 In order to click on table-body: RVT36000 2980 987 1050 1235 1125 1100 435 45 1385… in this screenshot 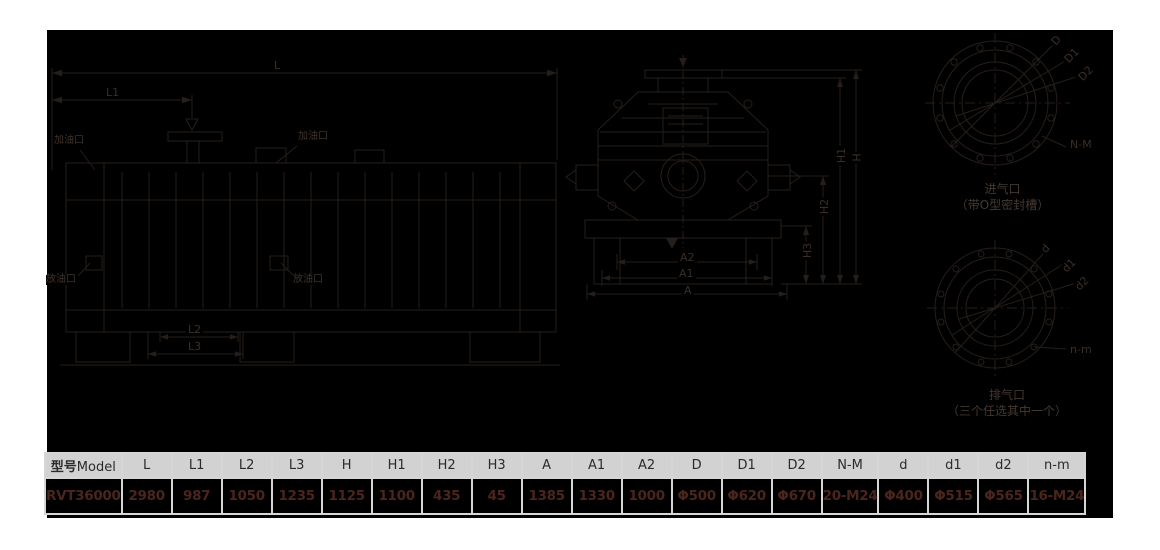, I will do `click(565, 496)`.